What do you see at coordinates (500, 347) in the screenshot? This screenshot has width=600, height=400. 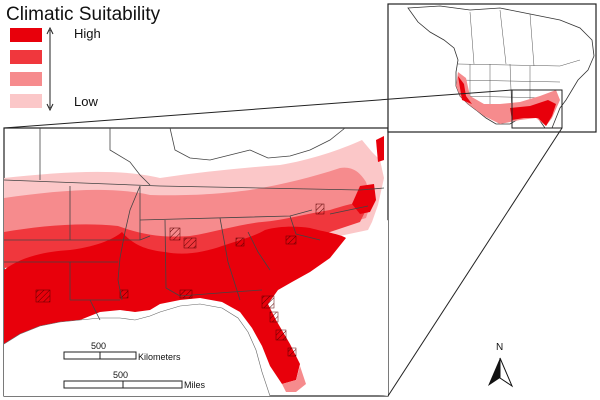 I see `north-arrow-label: N` at bounding box center [500, 347].